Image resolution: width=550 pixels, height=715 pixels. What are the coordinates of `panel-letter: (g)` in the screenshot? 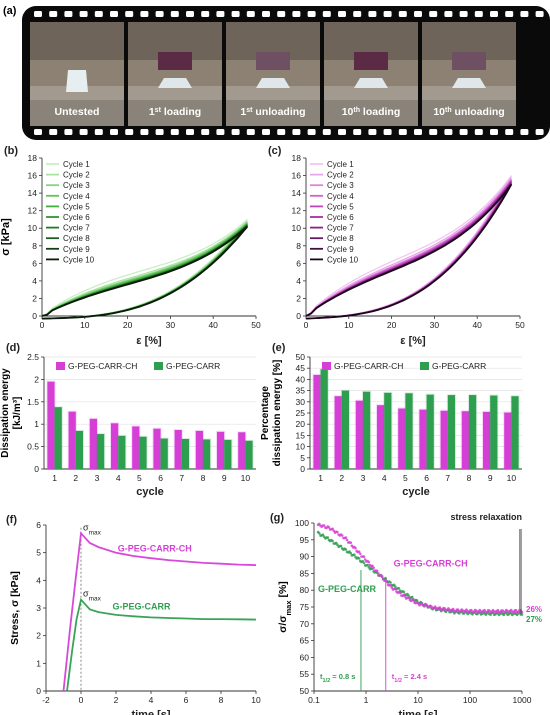 It's located at (277, 518).